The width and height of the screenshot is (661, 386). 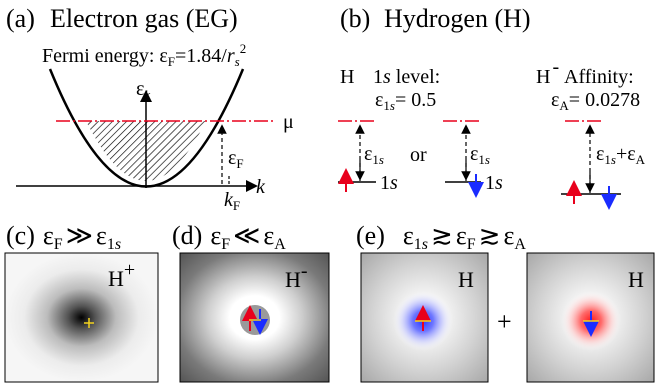 I want to click on bottom-headers: (c) εF ≫ ε1s (d) εF ≪ εA (e) ε1s ≳ εF ≳ εA, so click(x=266, y=237).